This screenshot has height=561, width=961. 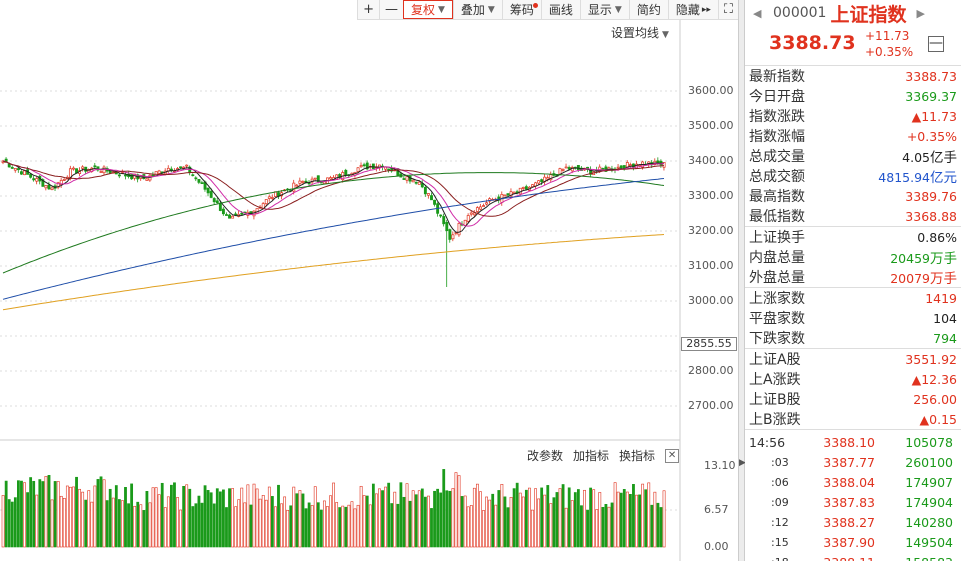 What do you see at coordinates (943, 279) in the screenshot?
I see `stat-unit: 万手` at bounding box center [943, 279].